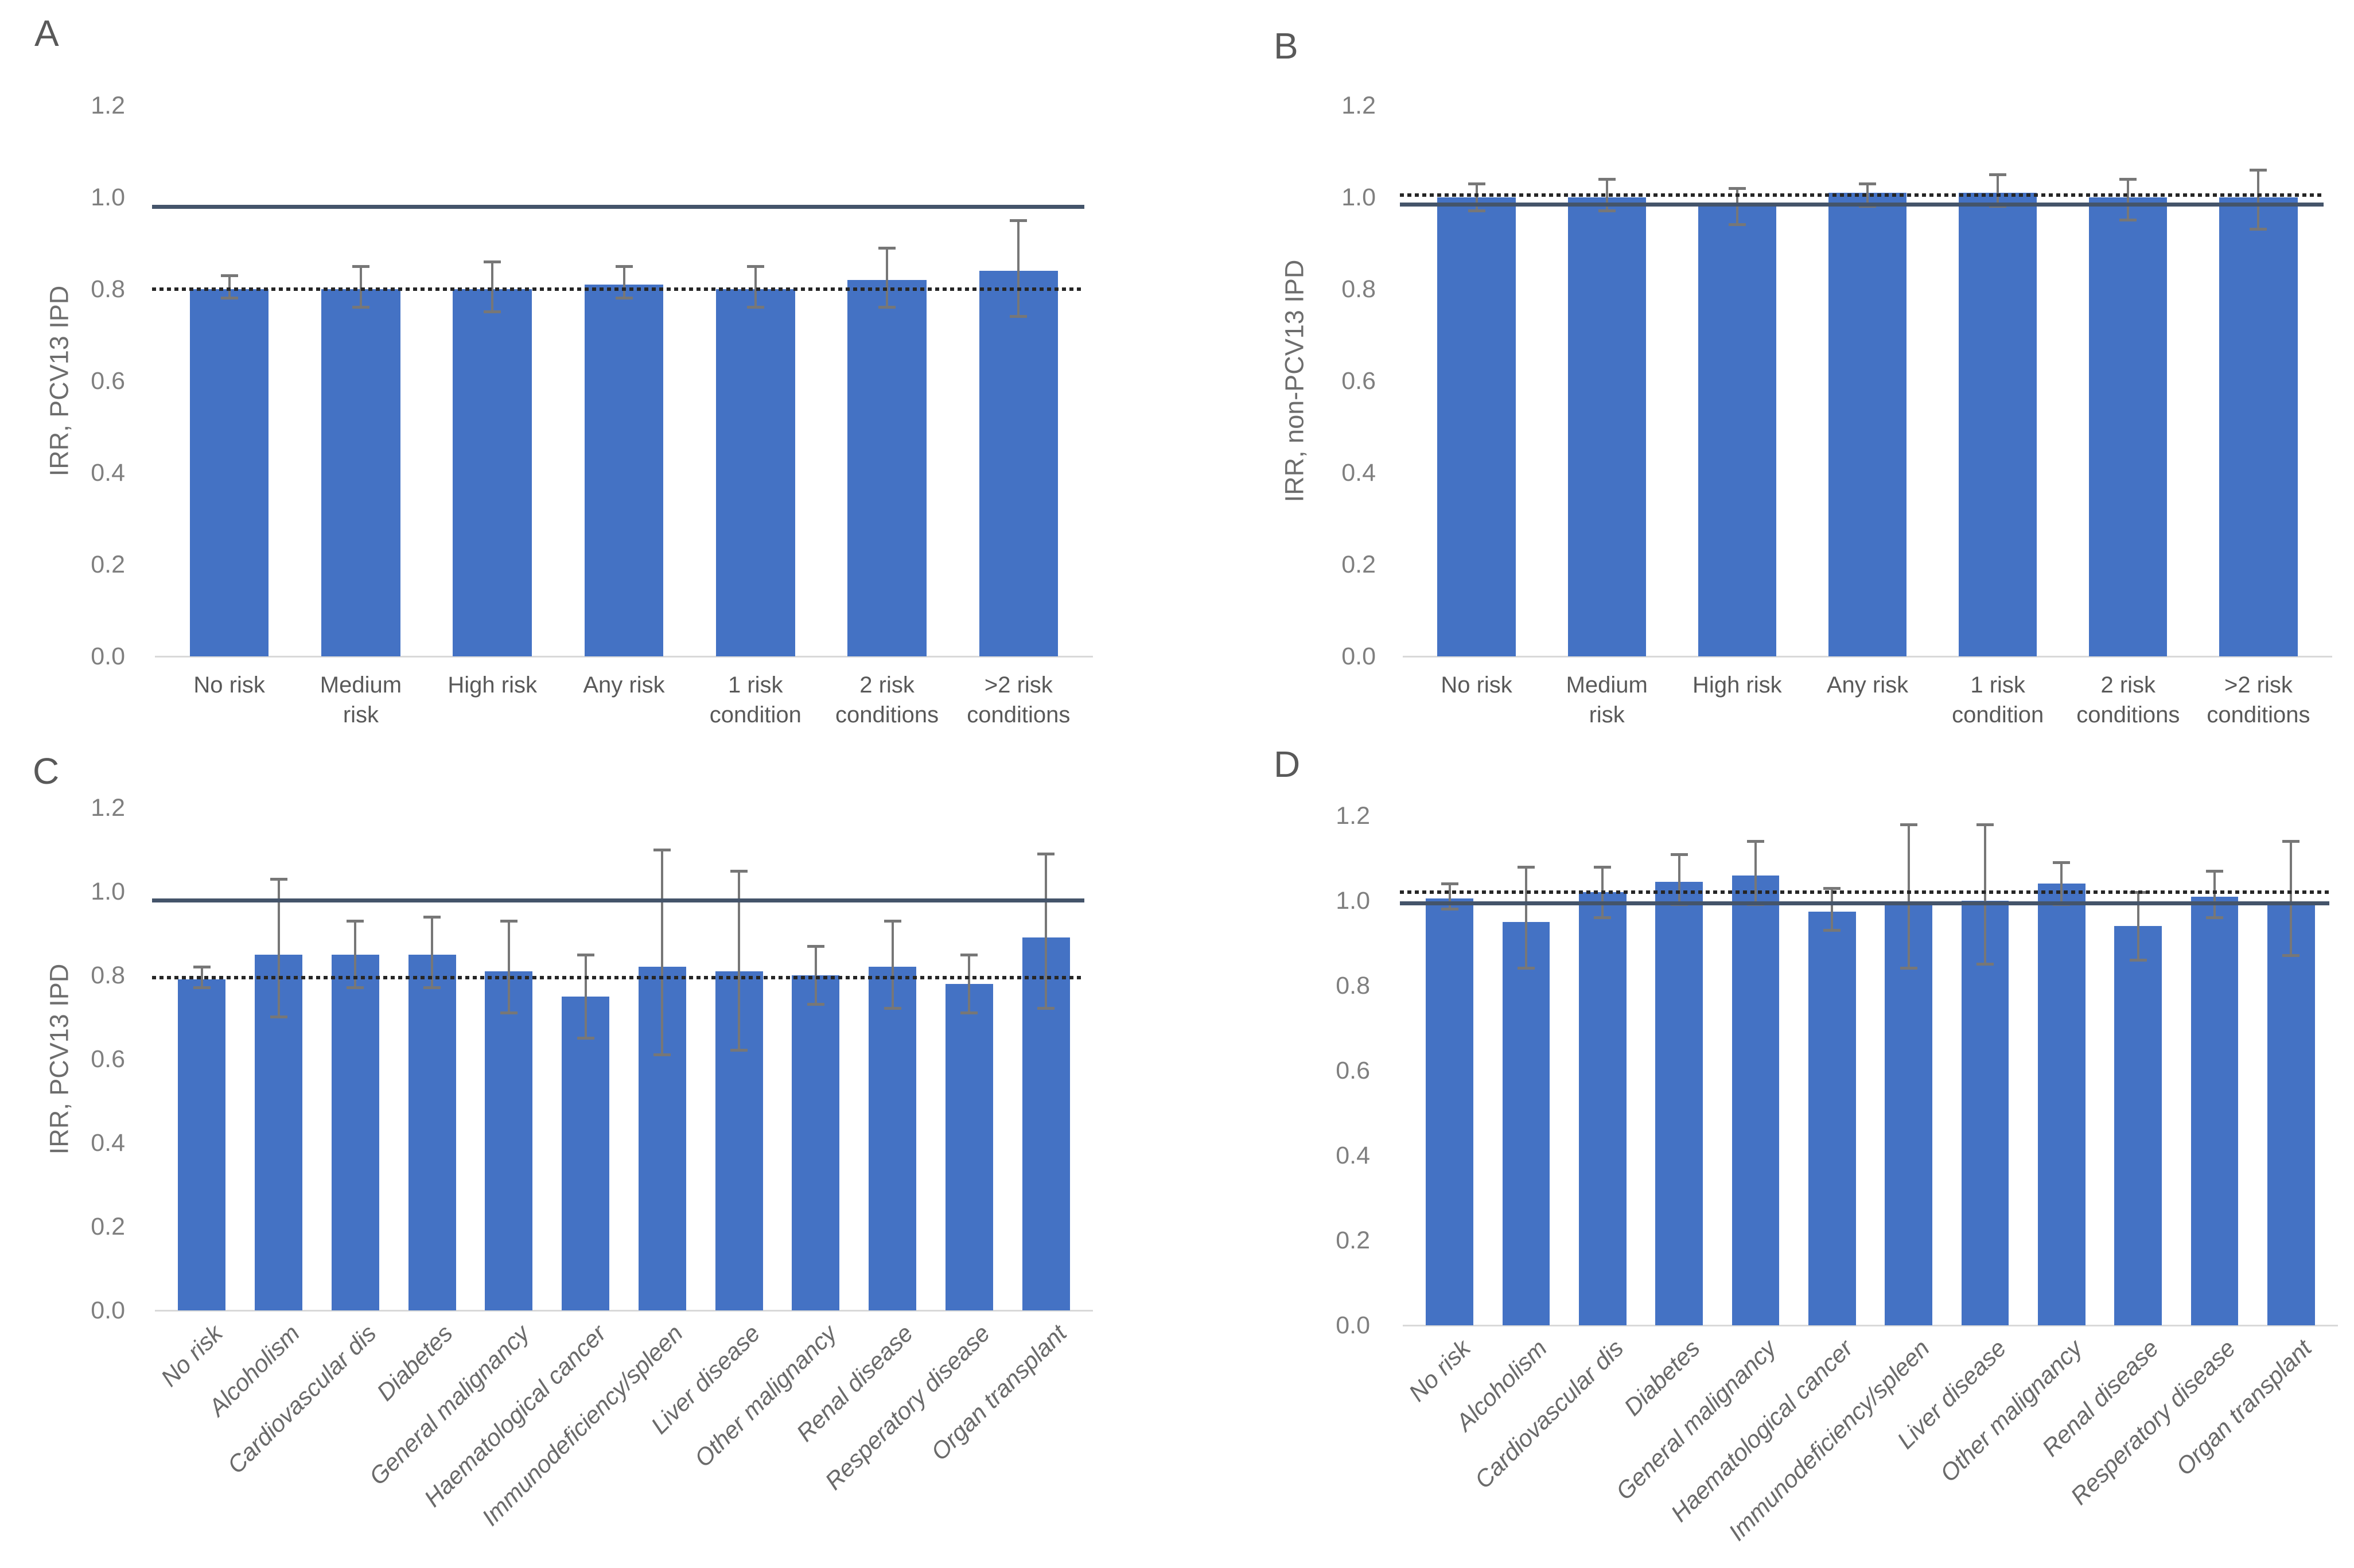 This screenshot has height=1568, width=2354. I want to click on x-category-label: Cardiovascular dis, so click(1549, 1414).